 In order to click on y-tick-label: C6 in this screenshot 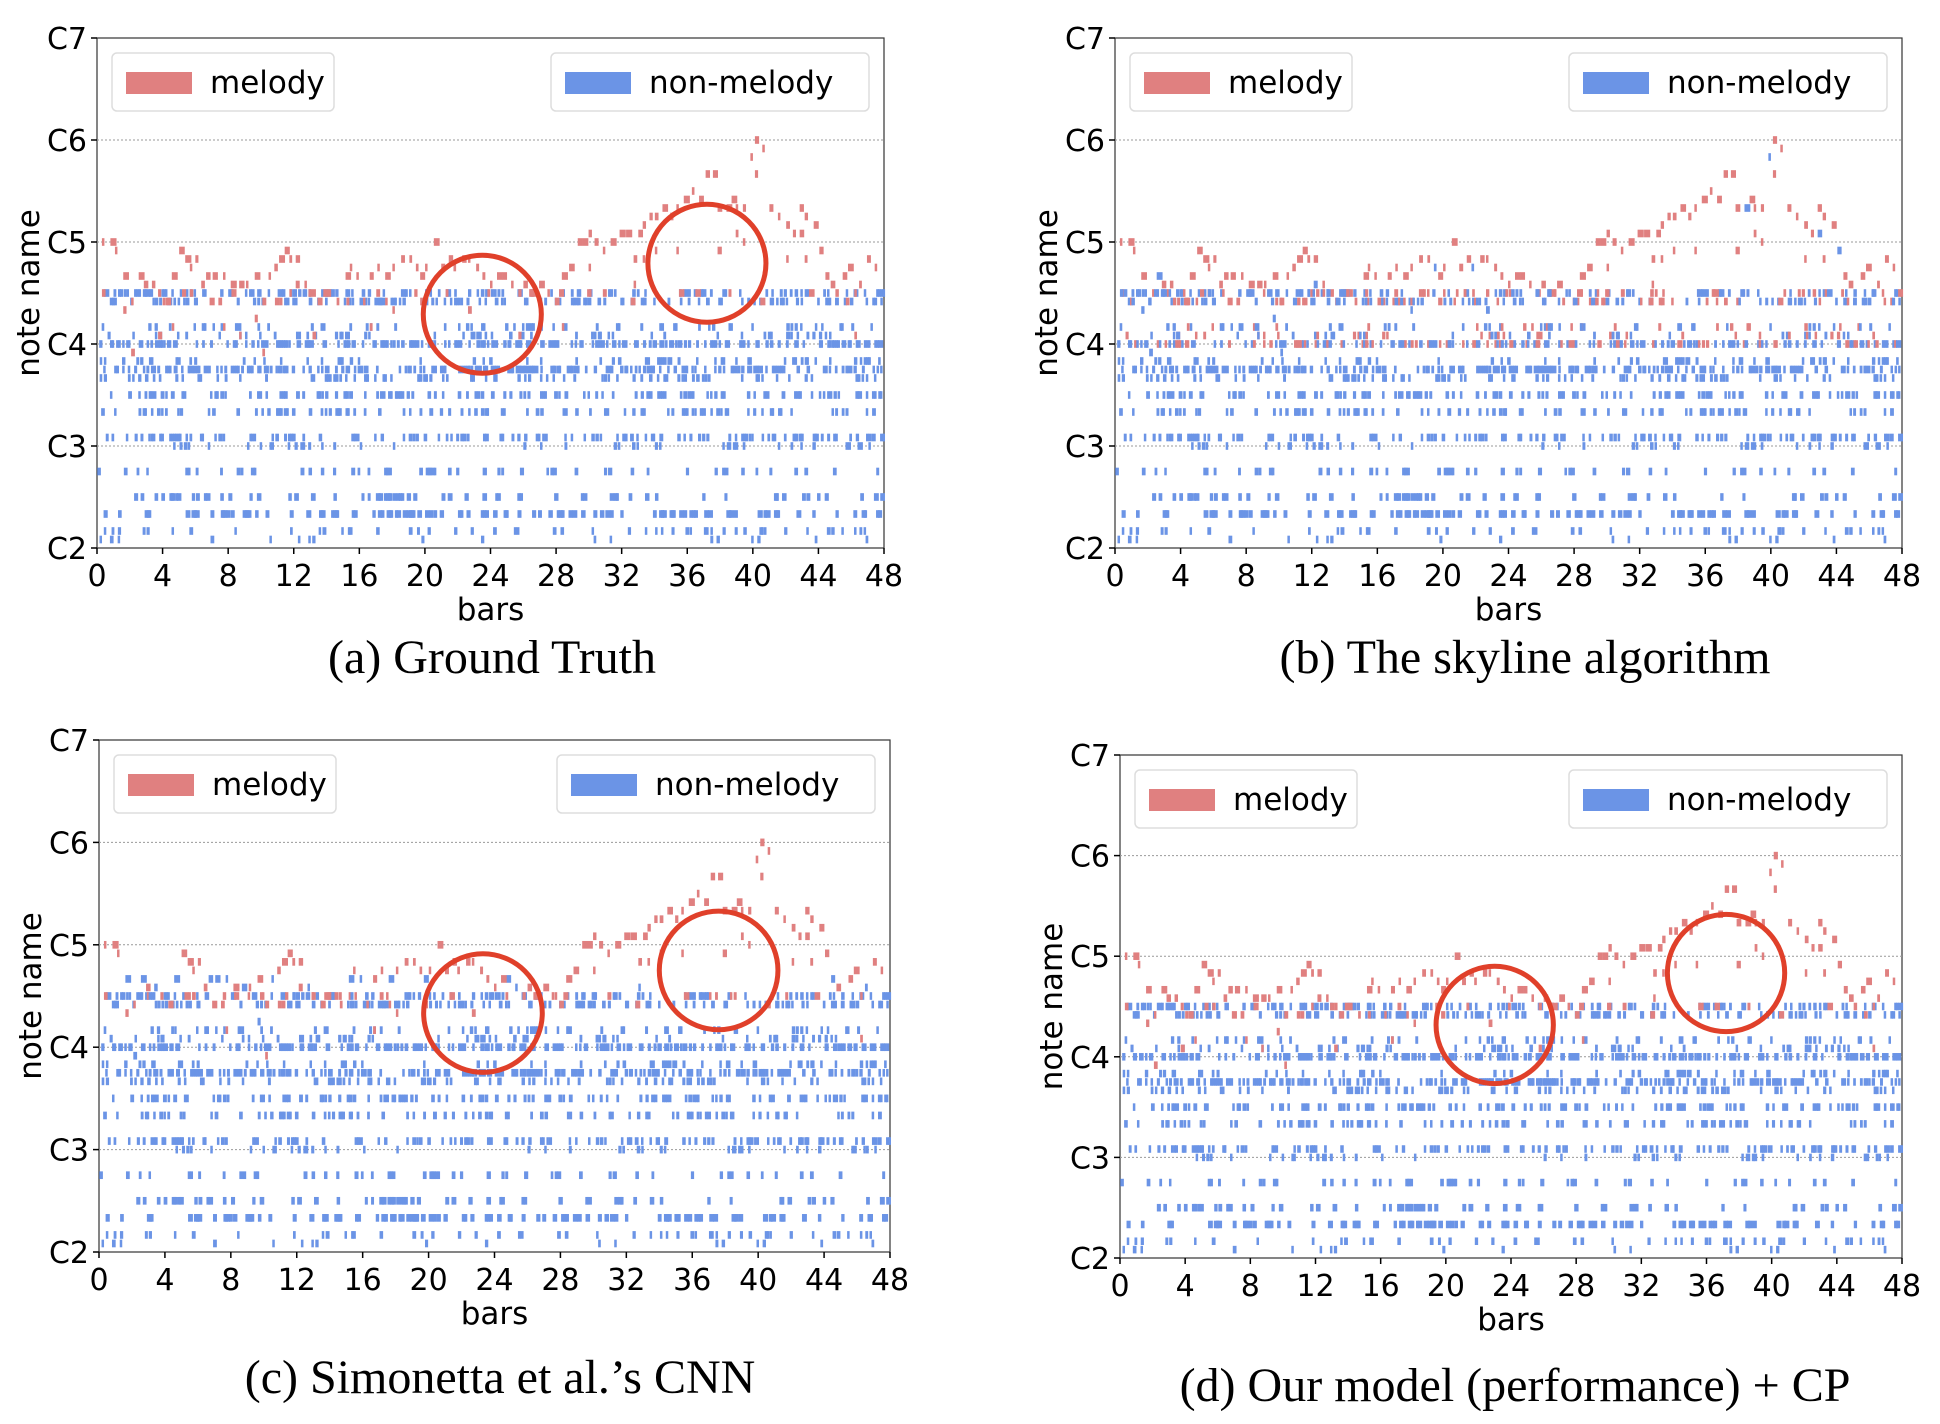, I will do `click(1085, 141)`.